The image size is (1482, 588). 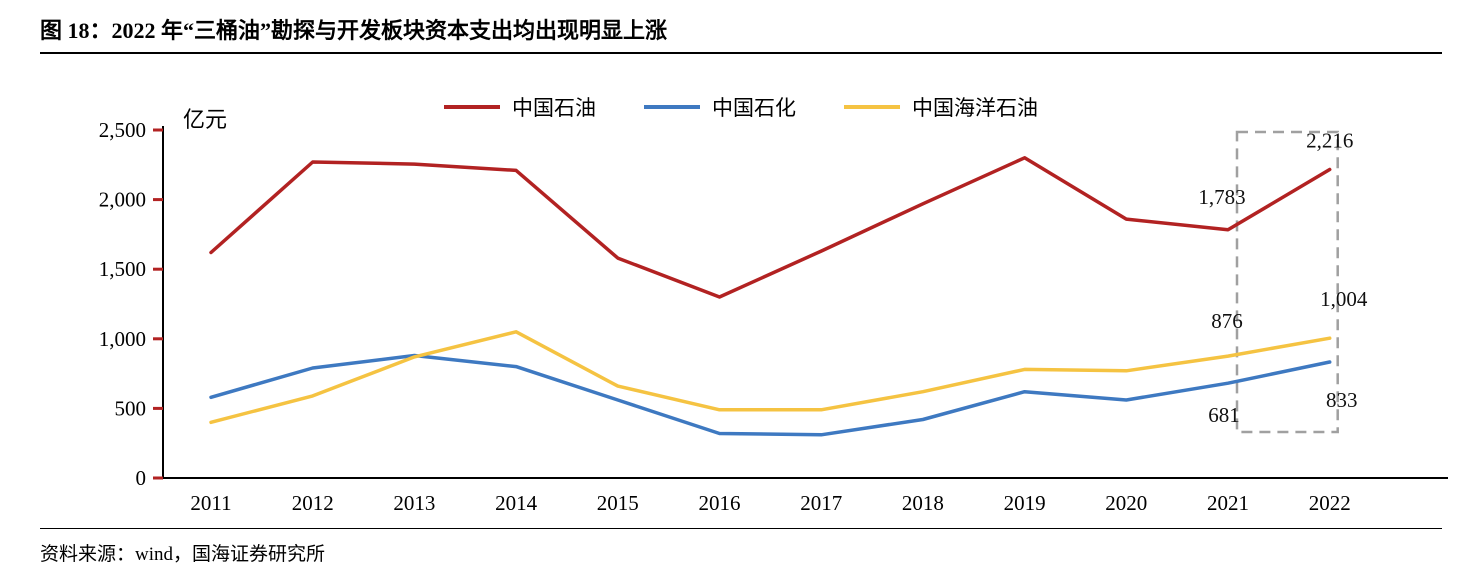 I want to click on svg-text: 1,004, so click(x=1344, y=299).